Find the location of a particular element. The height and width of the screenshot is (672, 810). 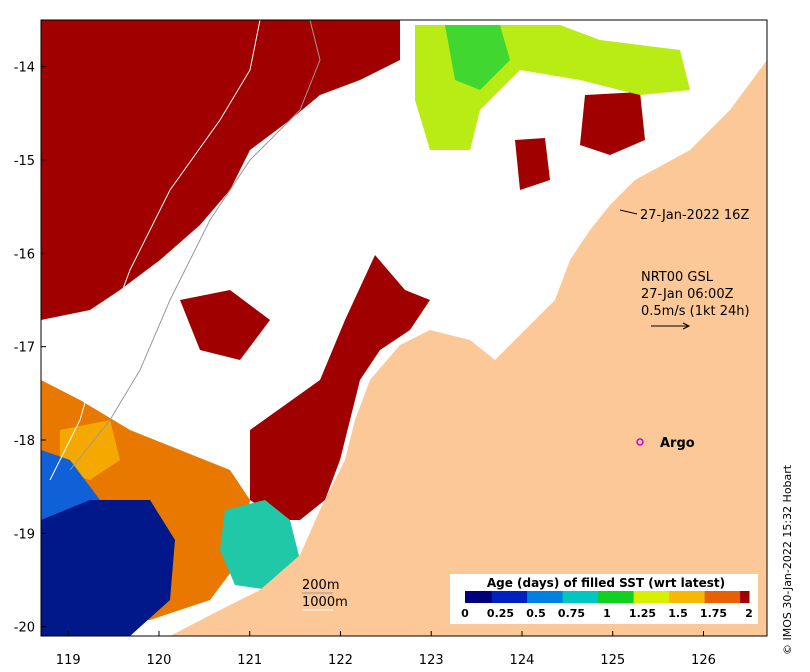

x-tick-label: 120 is located at coordinates (159, 660).